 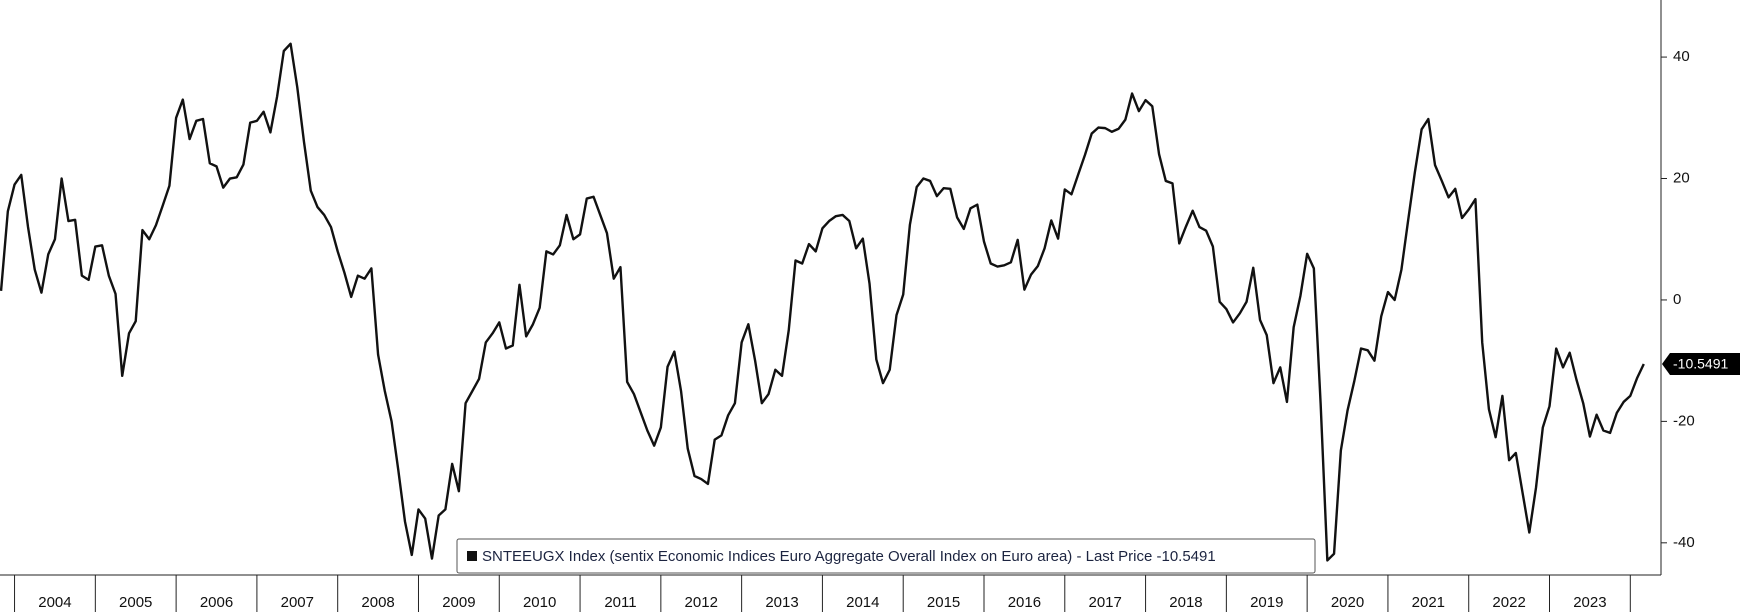 What do you see at coordinates (1681, 56) in the screenshot?
I see `y-tick-label: 40` at bounding box center [1681, 56].